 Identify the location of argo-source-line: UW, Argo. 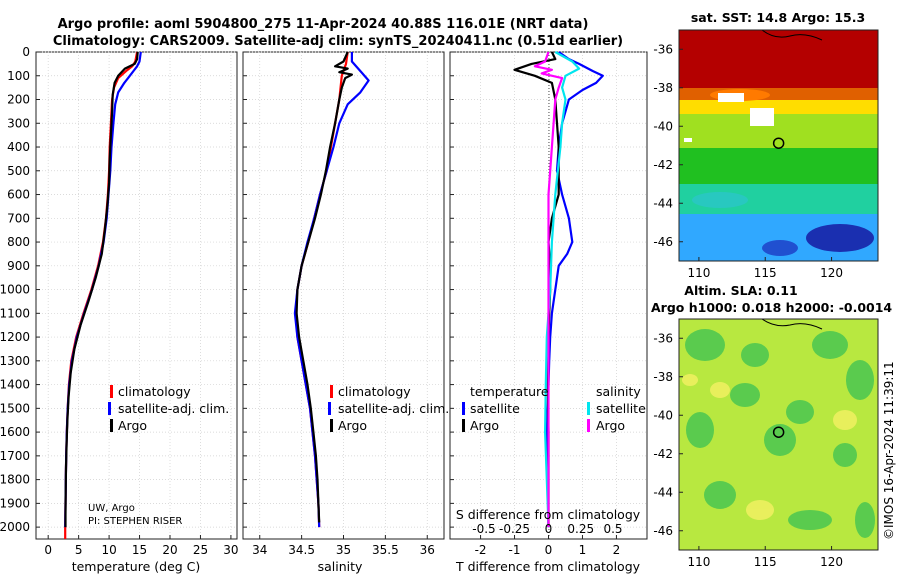
(111, 508).